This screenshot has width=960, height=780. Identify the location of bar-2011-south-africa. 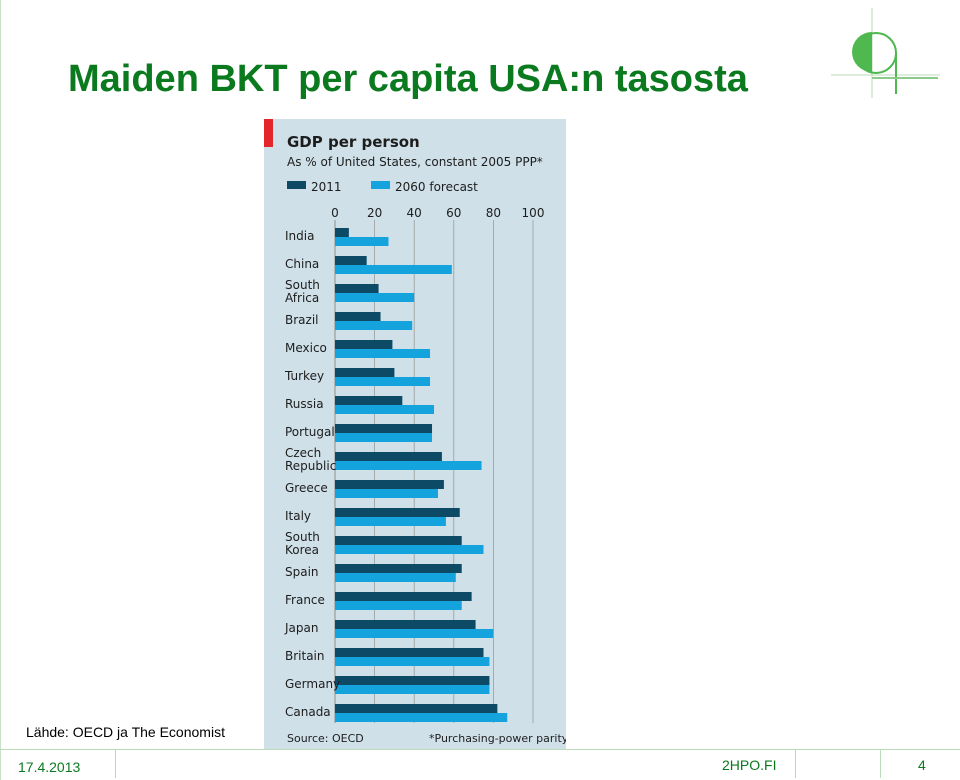
(357, 288).